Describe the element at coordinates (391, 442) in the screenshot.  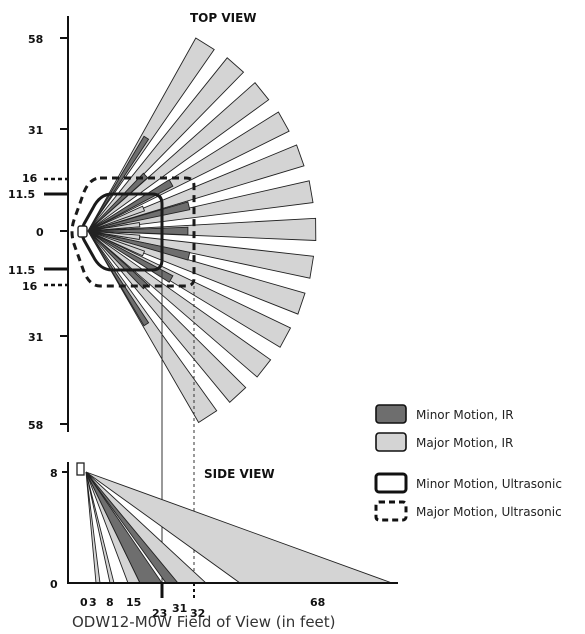
I see `legend-swatch-major-ir` at that location.